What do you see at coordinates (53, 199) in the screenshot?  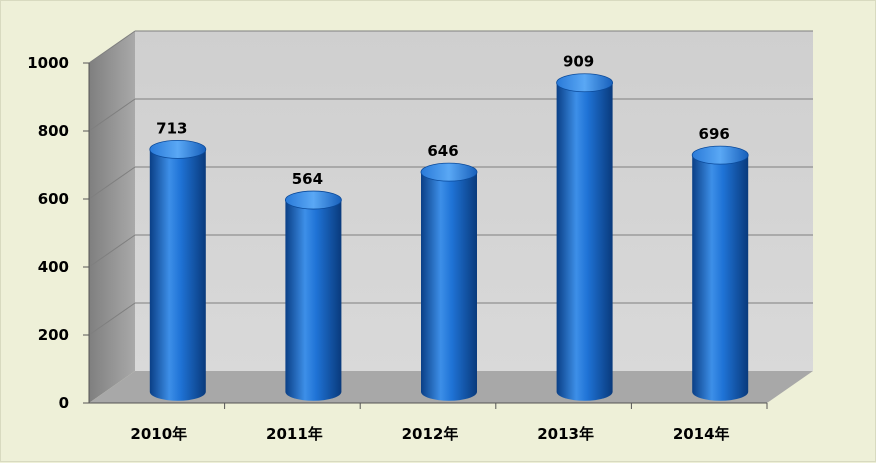 I see `y-tick-label: 600` at bounding box center [53, 199].